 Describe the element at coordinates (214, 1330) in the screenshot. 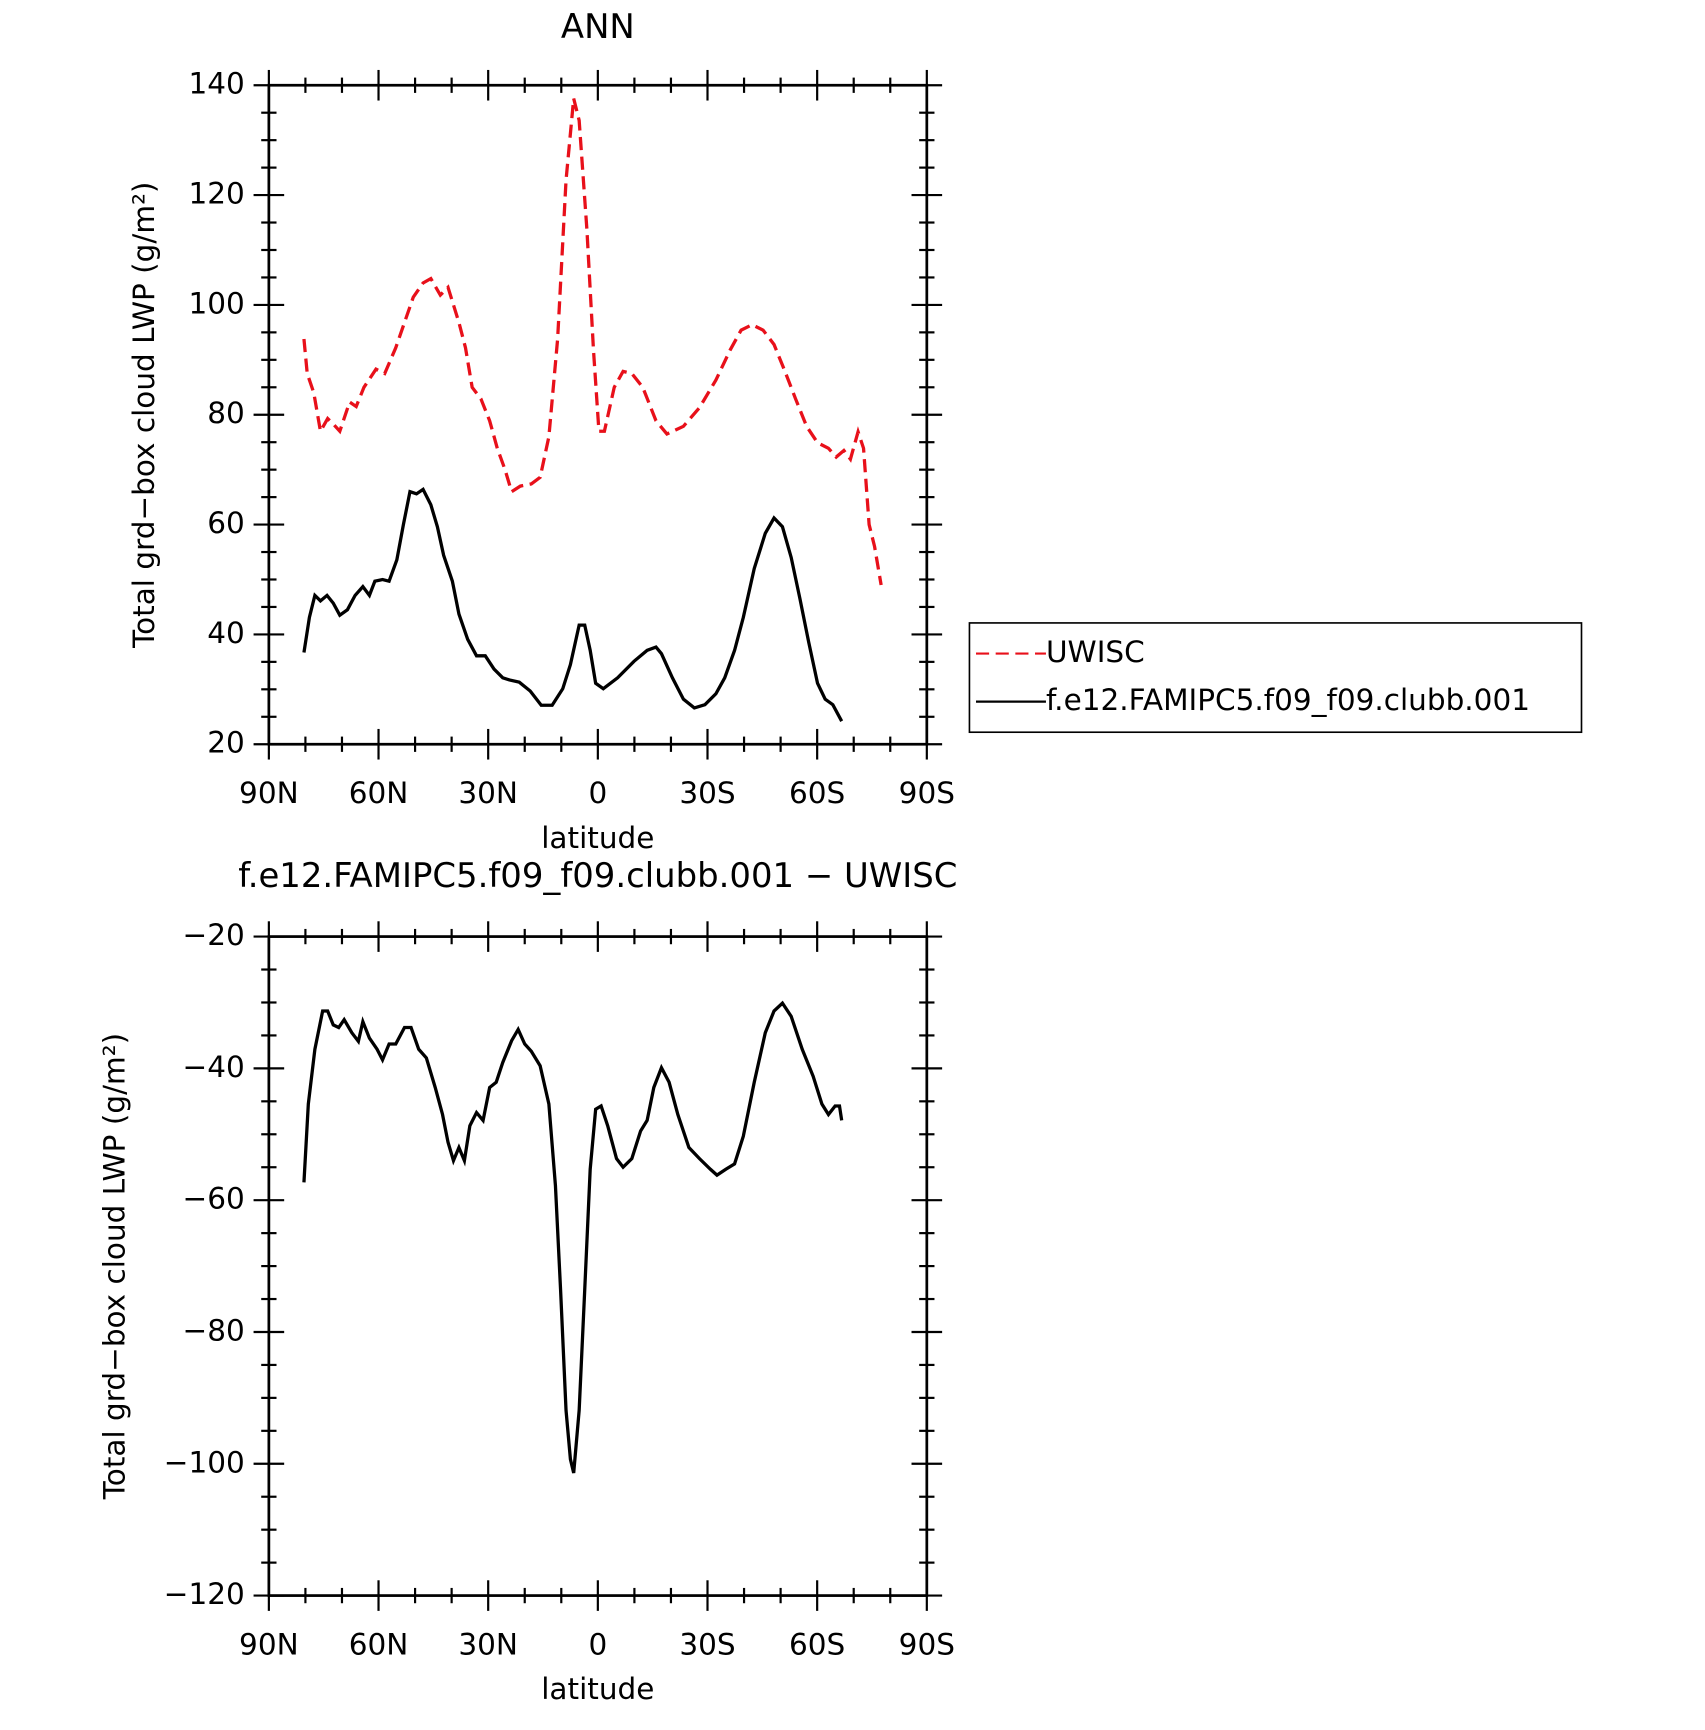

I see `y-tick-label: −80` at that location.